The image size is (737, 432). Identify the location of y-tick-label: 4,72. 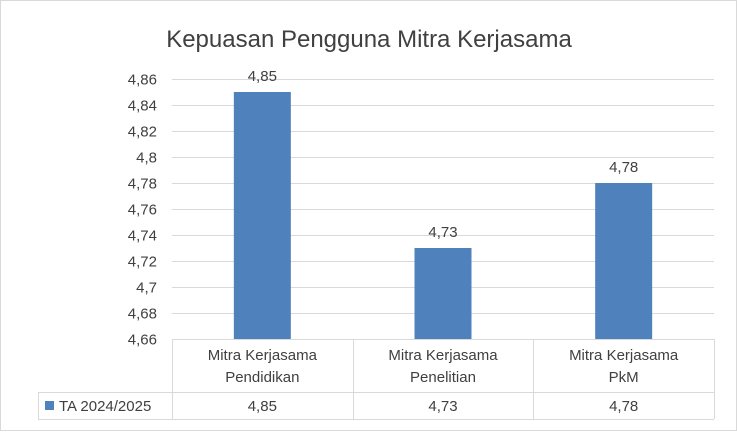
(142, 262).